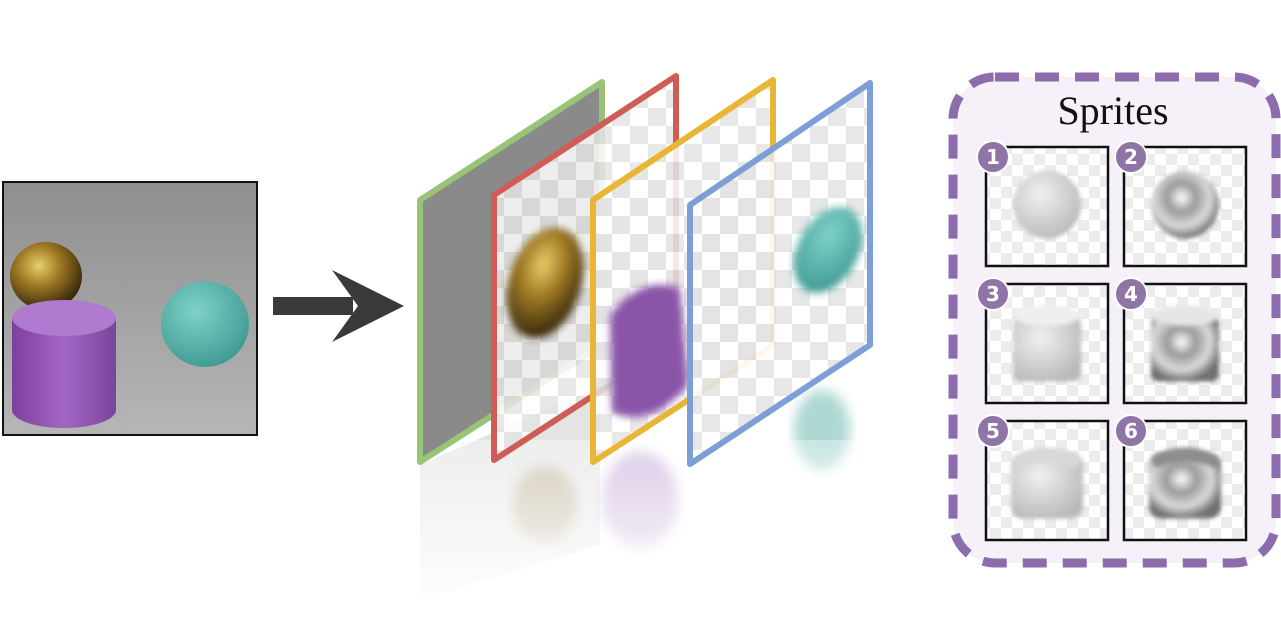  Describe the element at coordinates (780, 273) in the screenshot. I see `layer-cyan-sphere` at that location.